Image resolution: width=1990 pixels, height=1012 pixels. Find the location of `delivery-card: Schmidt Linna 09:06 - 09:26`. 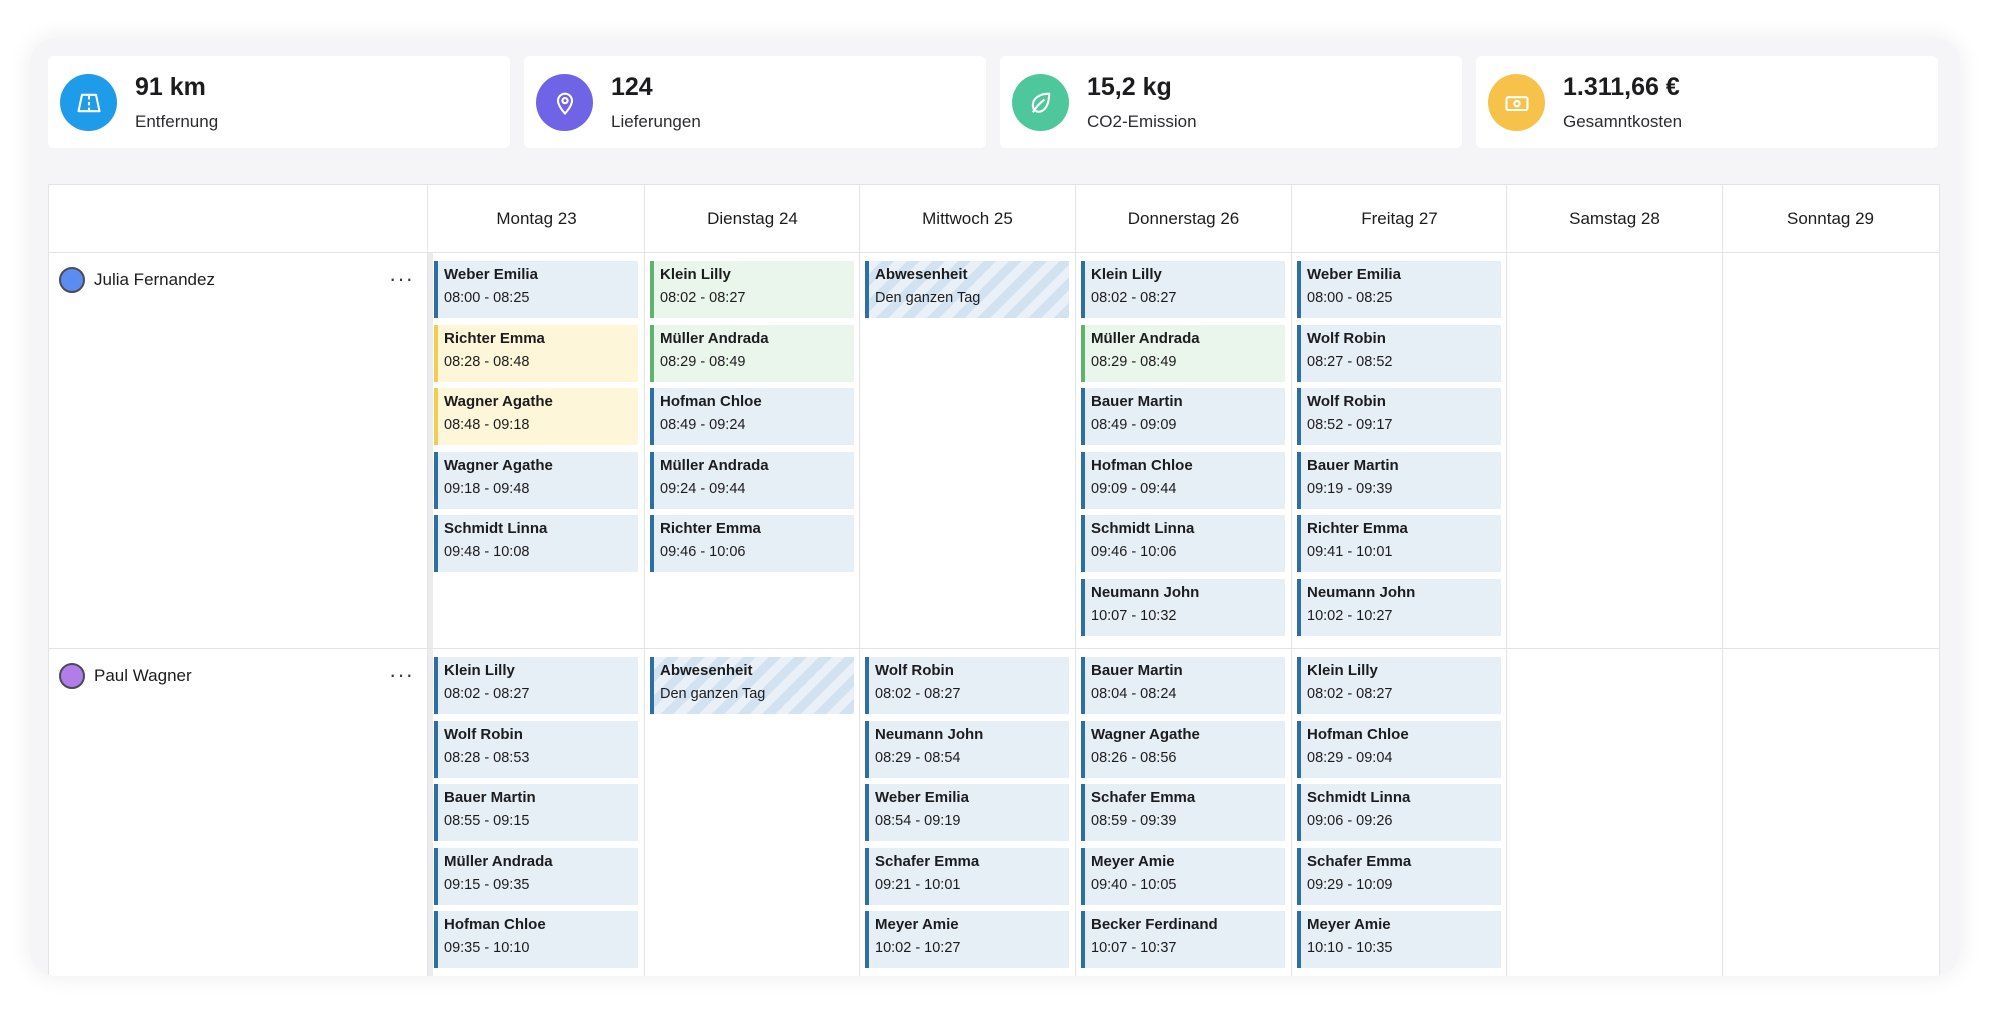

delivery-card: Schmidt Linna 09:06 - 09:26 is located at coordinates (1399, 812).